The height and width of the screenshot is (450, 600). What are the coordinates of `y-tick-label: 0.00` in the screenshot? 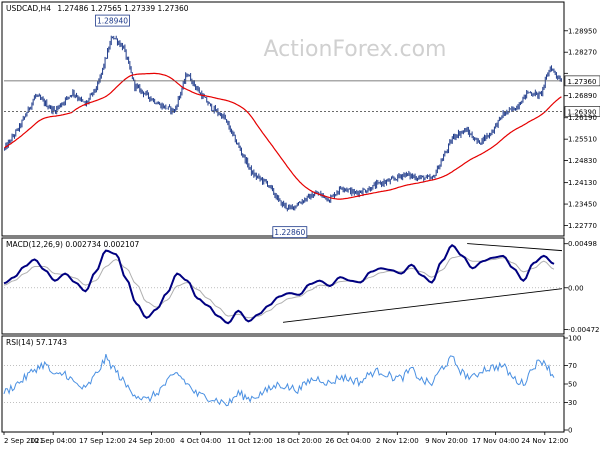 It's located at (576, 288).